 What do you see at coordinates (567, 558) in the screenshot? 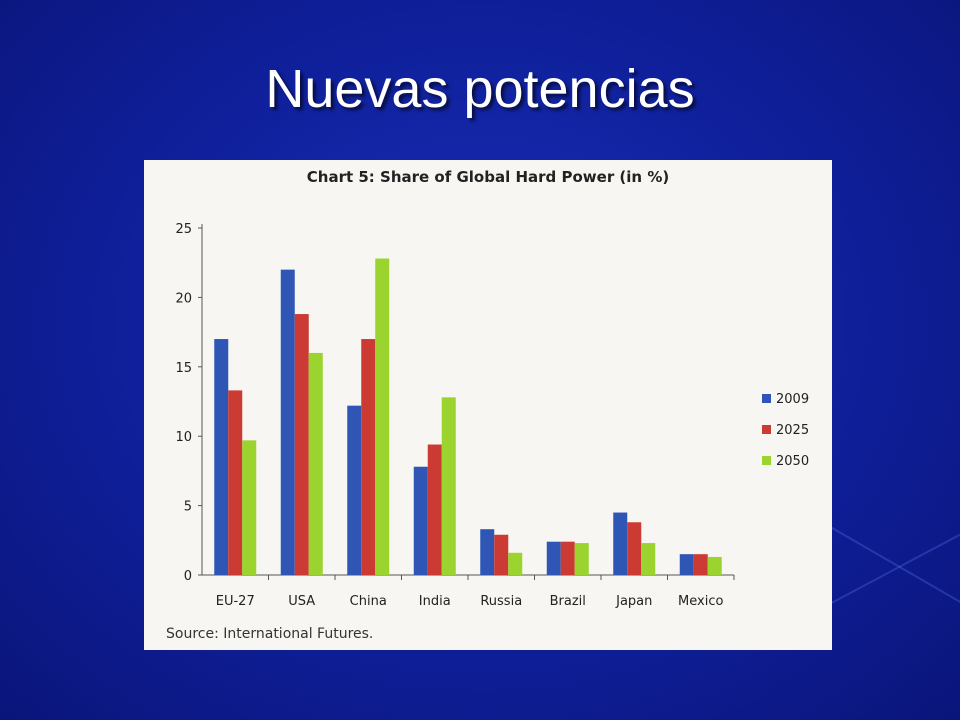
I see `bar-2025-Brazil` at bounding box center [567, 558].